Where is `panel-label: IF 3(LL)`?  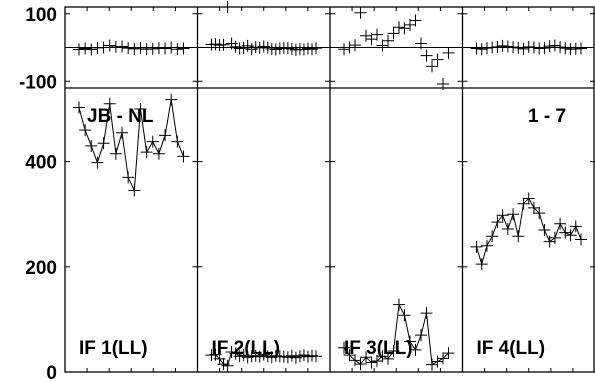 panel-label: IF 3(LL) is located at coordinates (378, 348).